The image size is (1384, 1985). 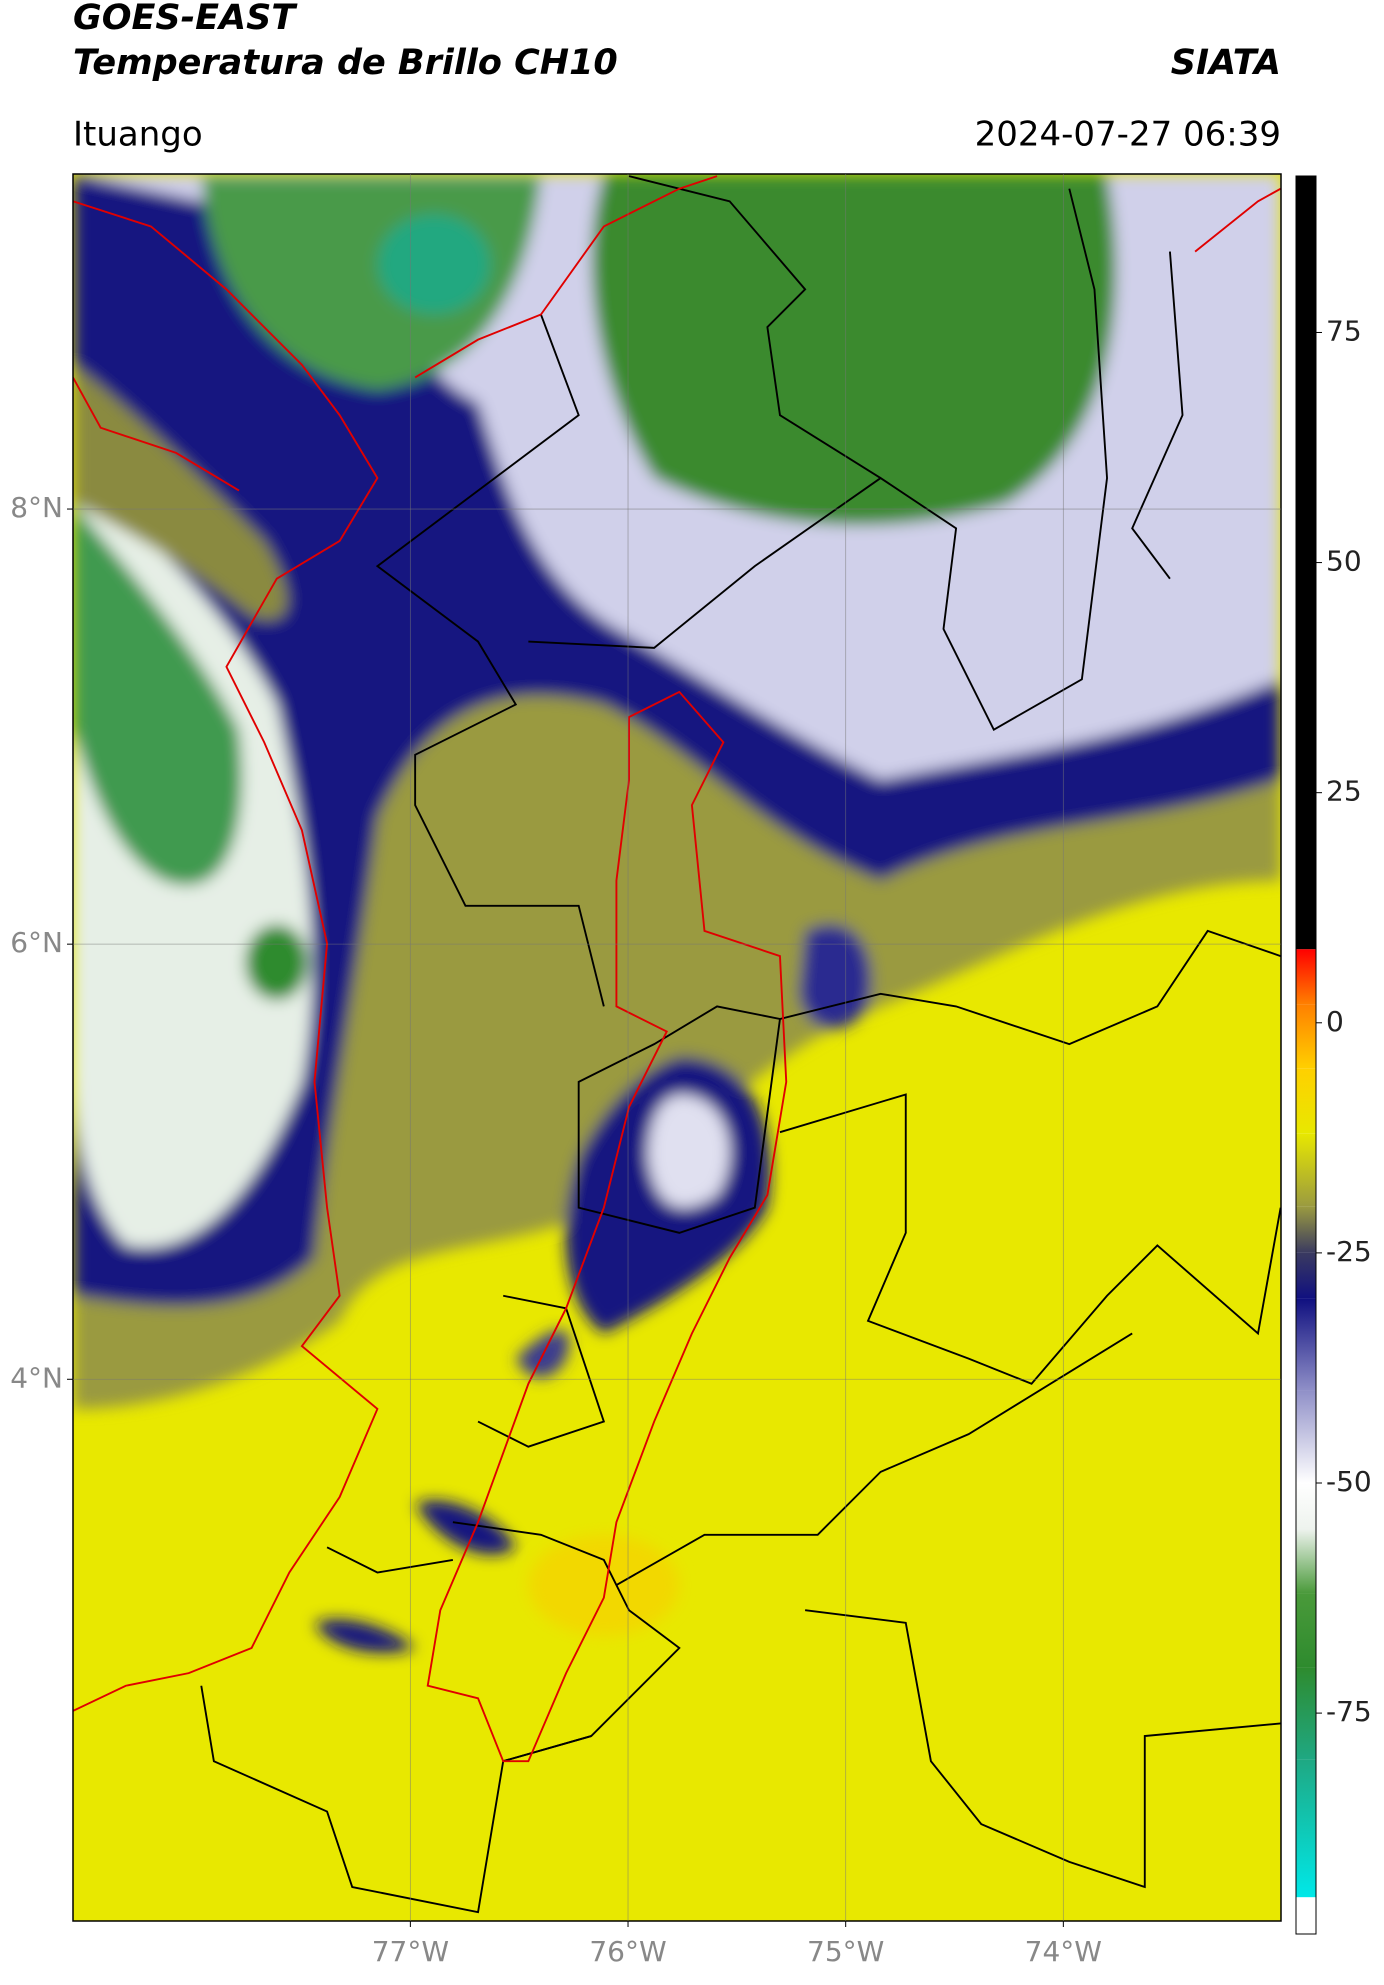 I want to click on colorbar-tick-label: 0, so click(x=1335, y=1021).